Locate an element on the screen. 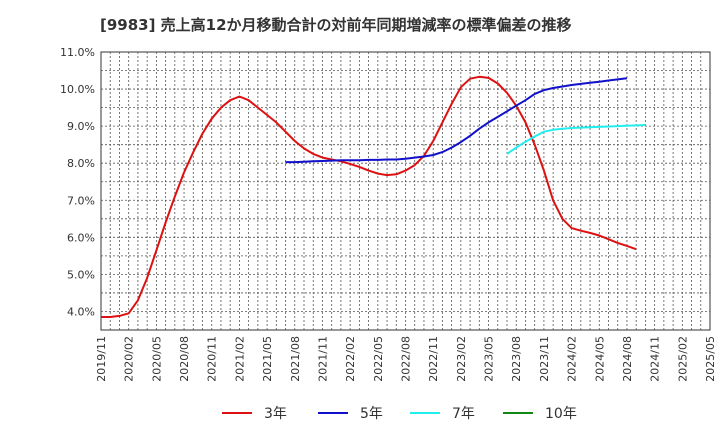 The width and height of the screenshot is (720, 440). x-tick-label: 2025/05 is located at coordinates (710, 359).